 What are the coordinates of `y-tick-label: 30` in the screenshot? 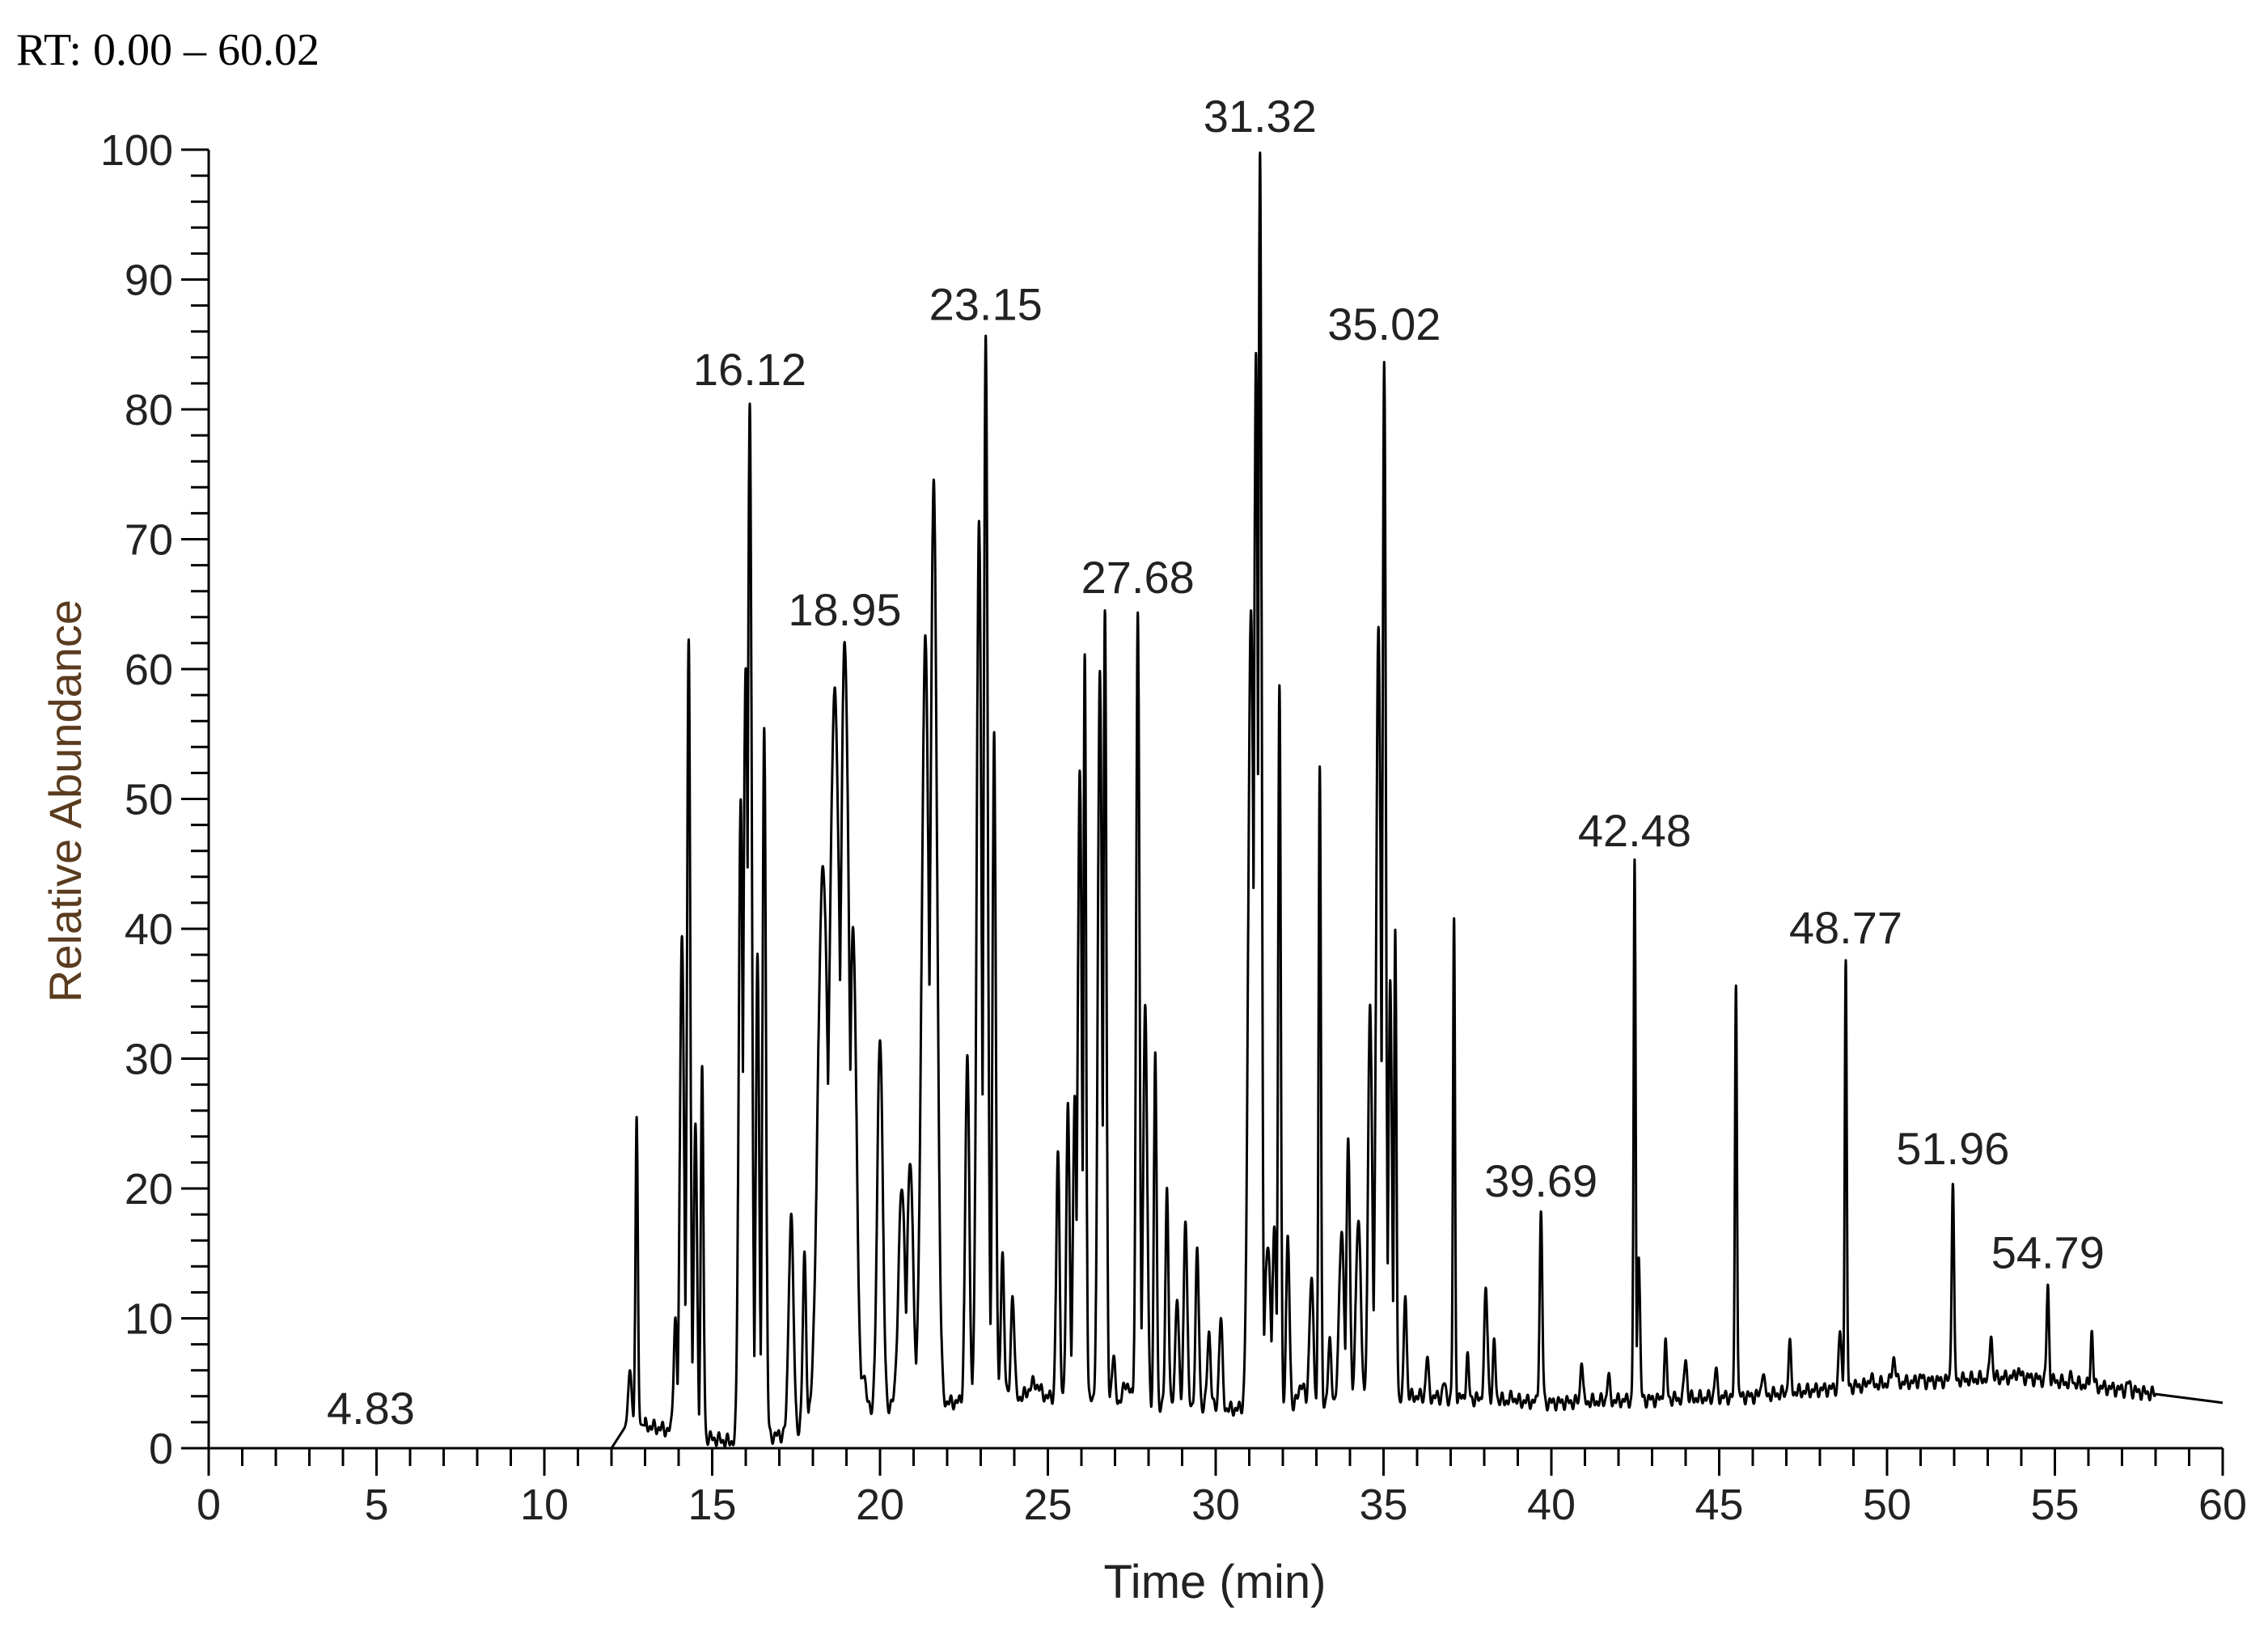 It's located at (149, 1060).